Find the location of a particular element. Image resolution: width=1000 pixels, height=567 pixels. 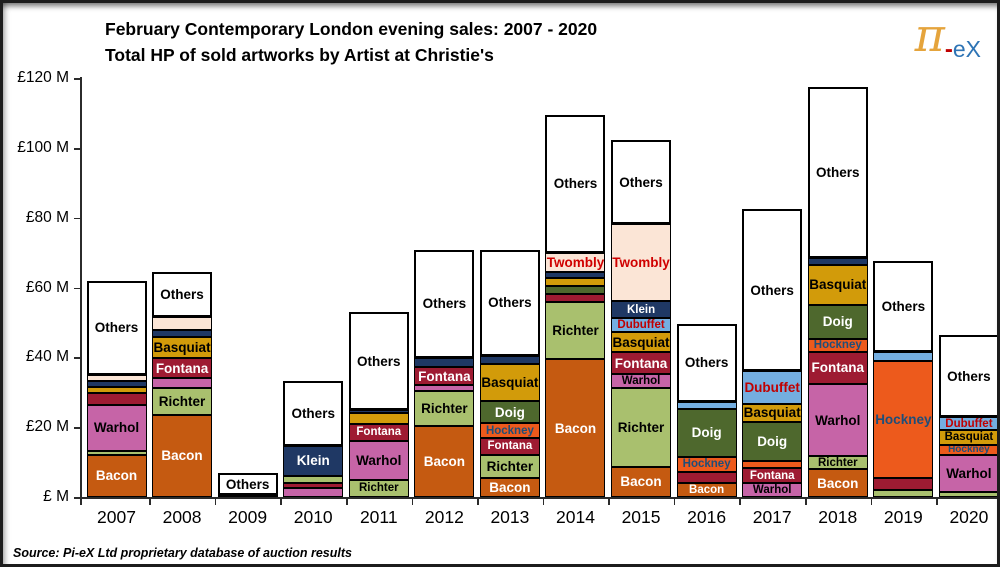

segment-2017-others: Others is located at coordinates (772, 290).